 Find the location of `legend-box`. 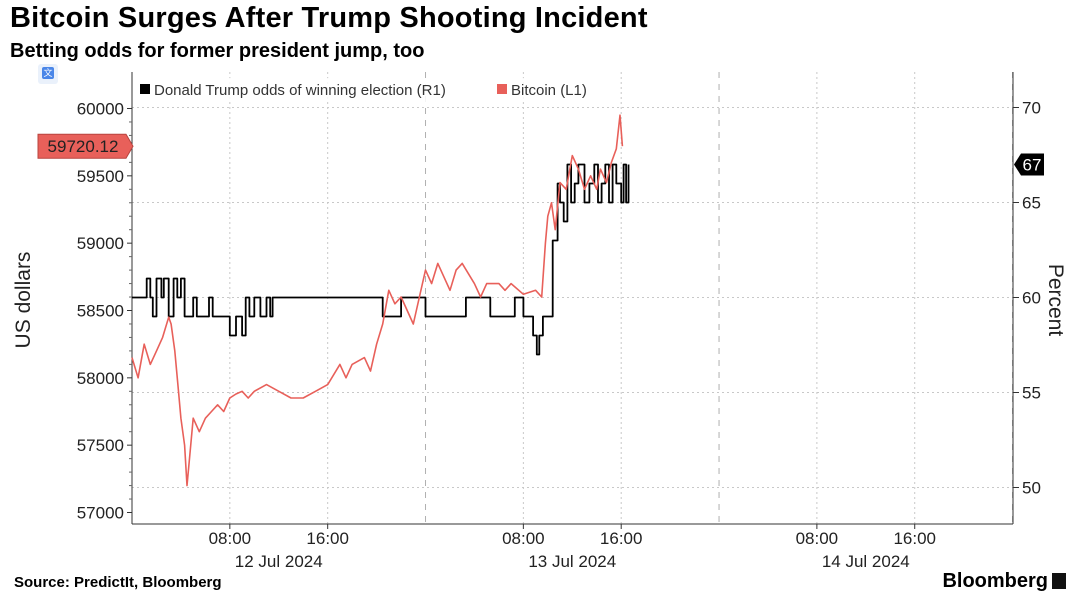

legend-box is located at coordinates (373, 90).